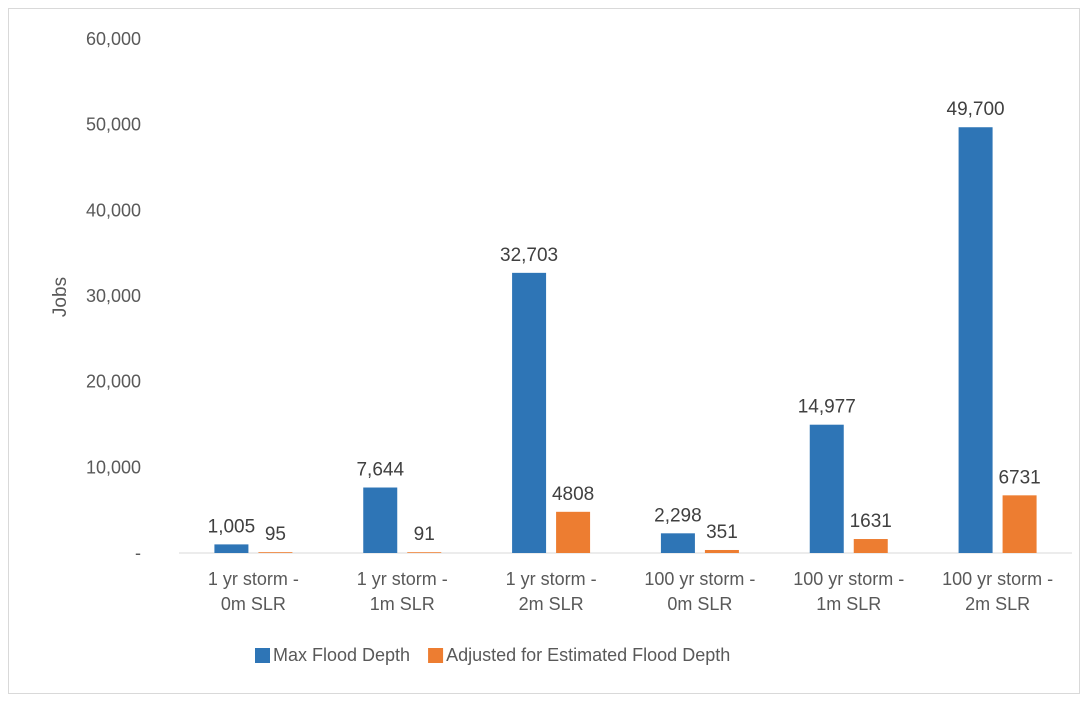 The height and width of the screenshot is (702, 1089). I want to click on data-label: 1631, so click(871, 521).